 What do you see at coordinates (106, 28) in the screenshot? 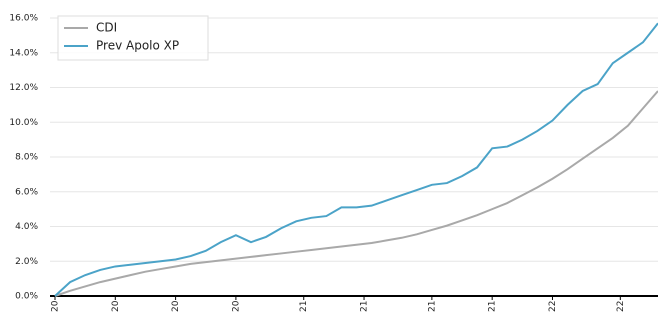
I see `legend-label: CDI` at bounding box center [106, 28].